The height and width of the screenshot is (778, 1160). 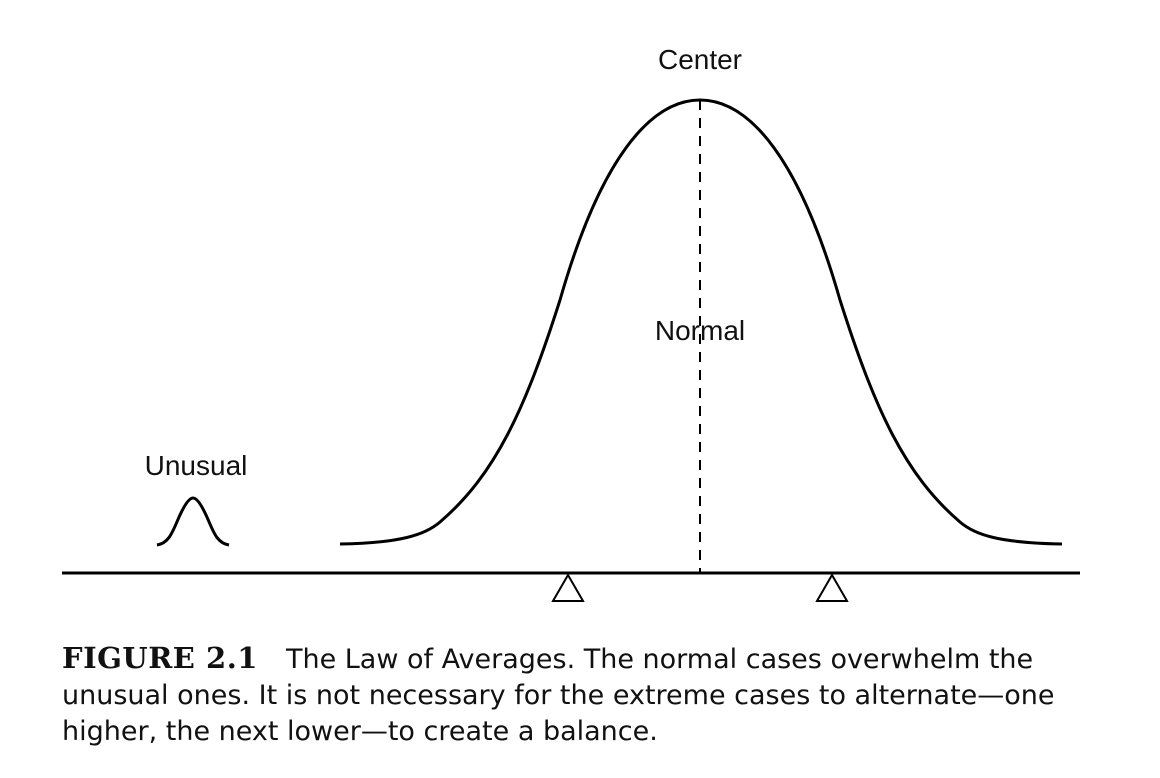 I want to click on unusual-label: Unusual, so click(x=196, y=465).